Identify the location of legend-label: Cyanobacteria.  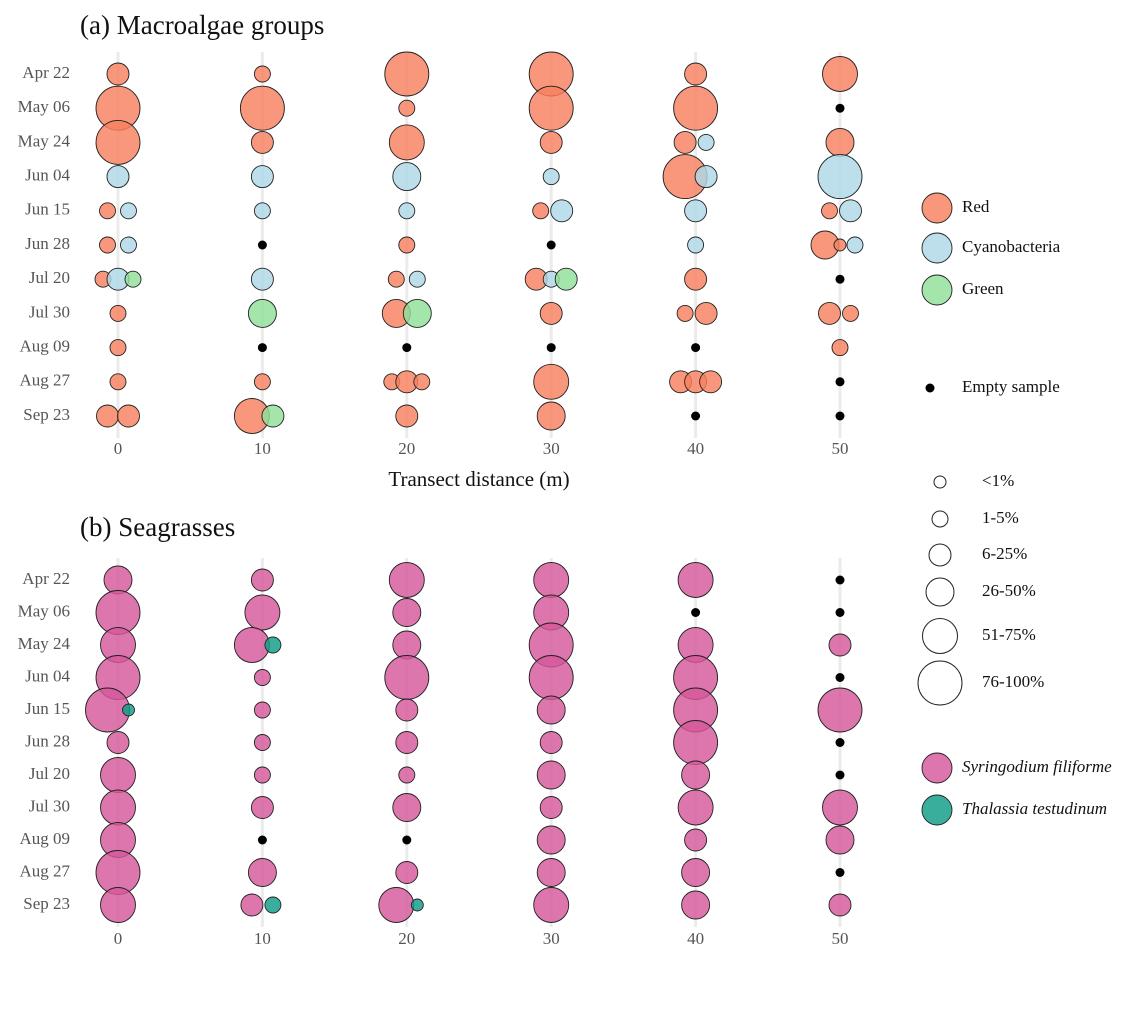
(1011, 246).